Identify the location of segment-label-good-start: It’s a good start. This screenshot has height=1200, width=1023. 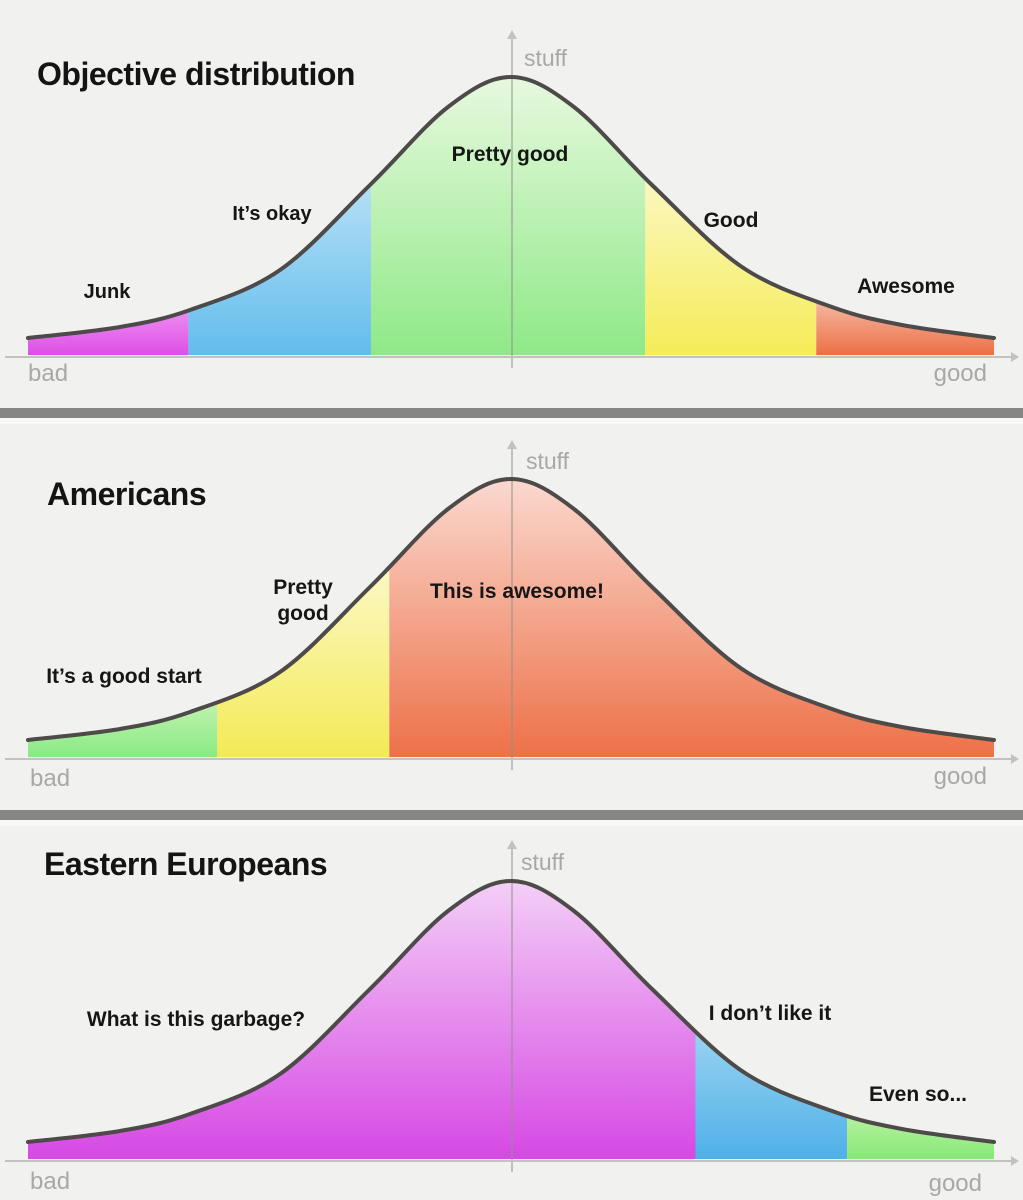
(124, 676).